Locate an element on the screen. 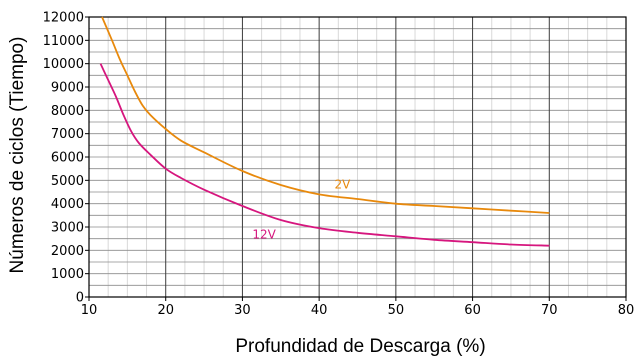 The width and height of the screenshot is (637, 360). series-label-12v: 12V is located at coordinates (264, 235).